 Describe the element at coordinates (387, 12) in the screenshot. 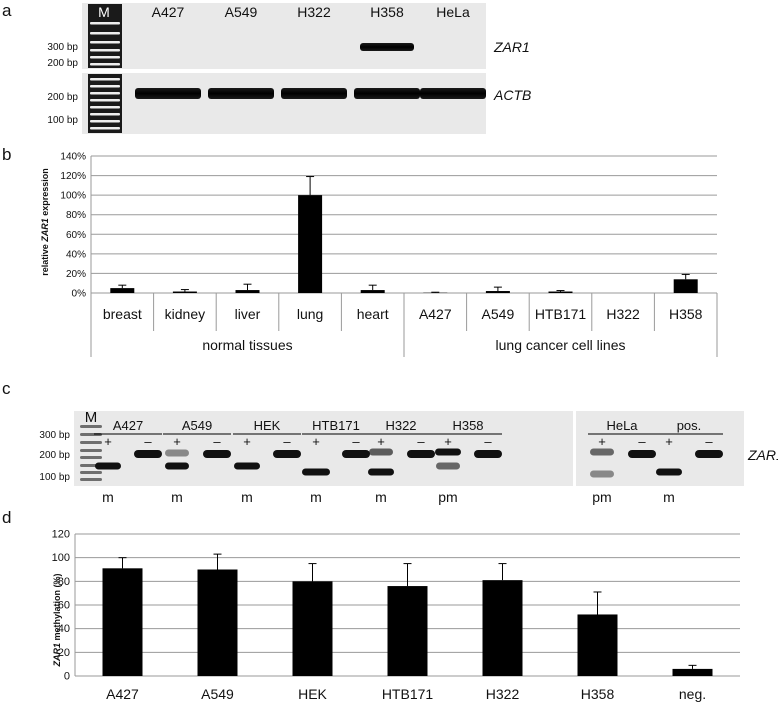

I see `gel-a-lane-label: H358` at that location.